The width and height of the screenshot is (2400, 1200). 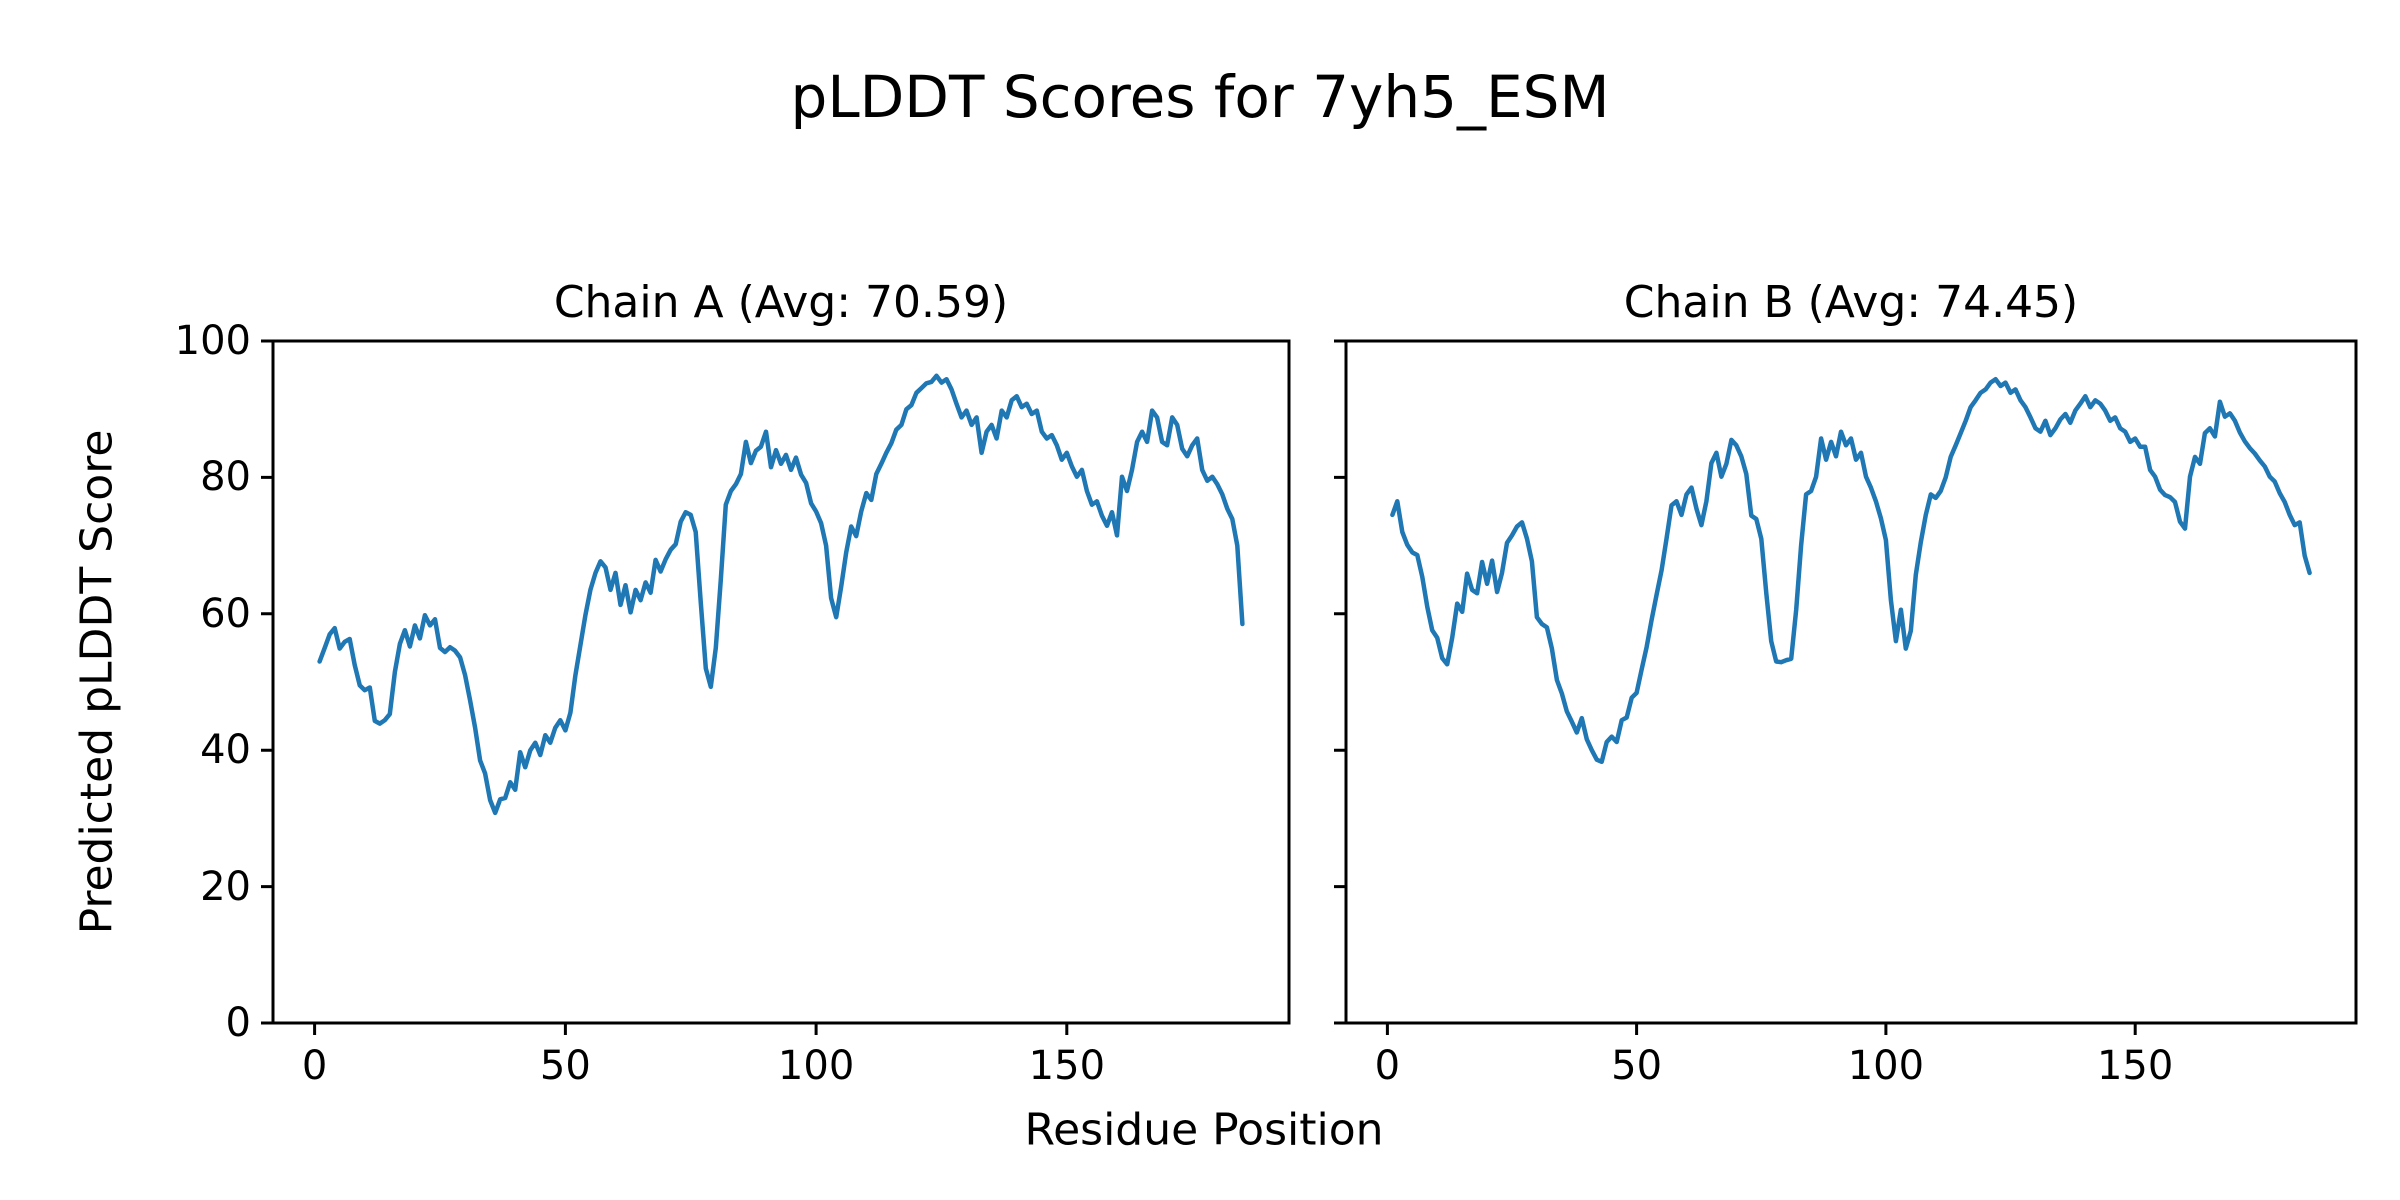 I want to click on y-tick-label: 100, so click(x=212, y=341).